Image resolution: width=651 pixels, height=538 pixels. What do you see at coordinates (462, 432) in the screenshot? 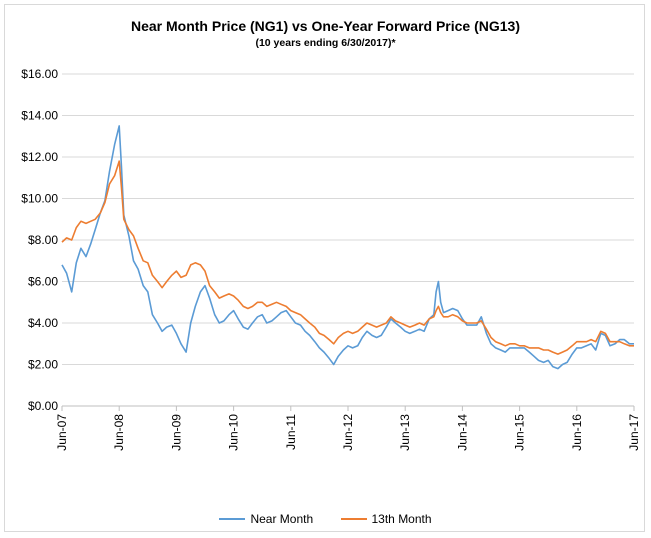
I see `x-tick-label: Jun-14` at bounding box center [462, 432].